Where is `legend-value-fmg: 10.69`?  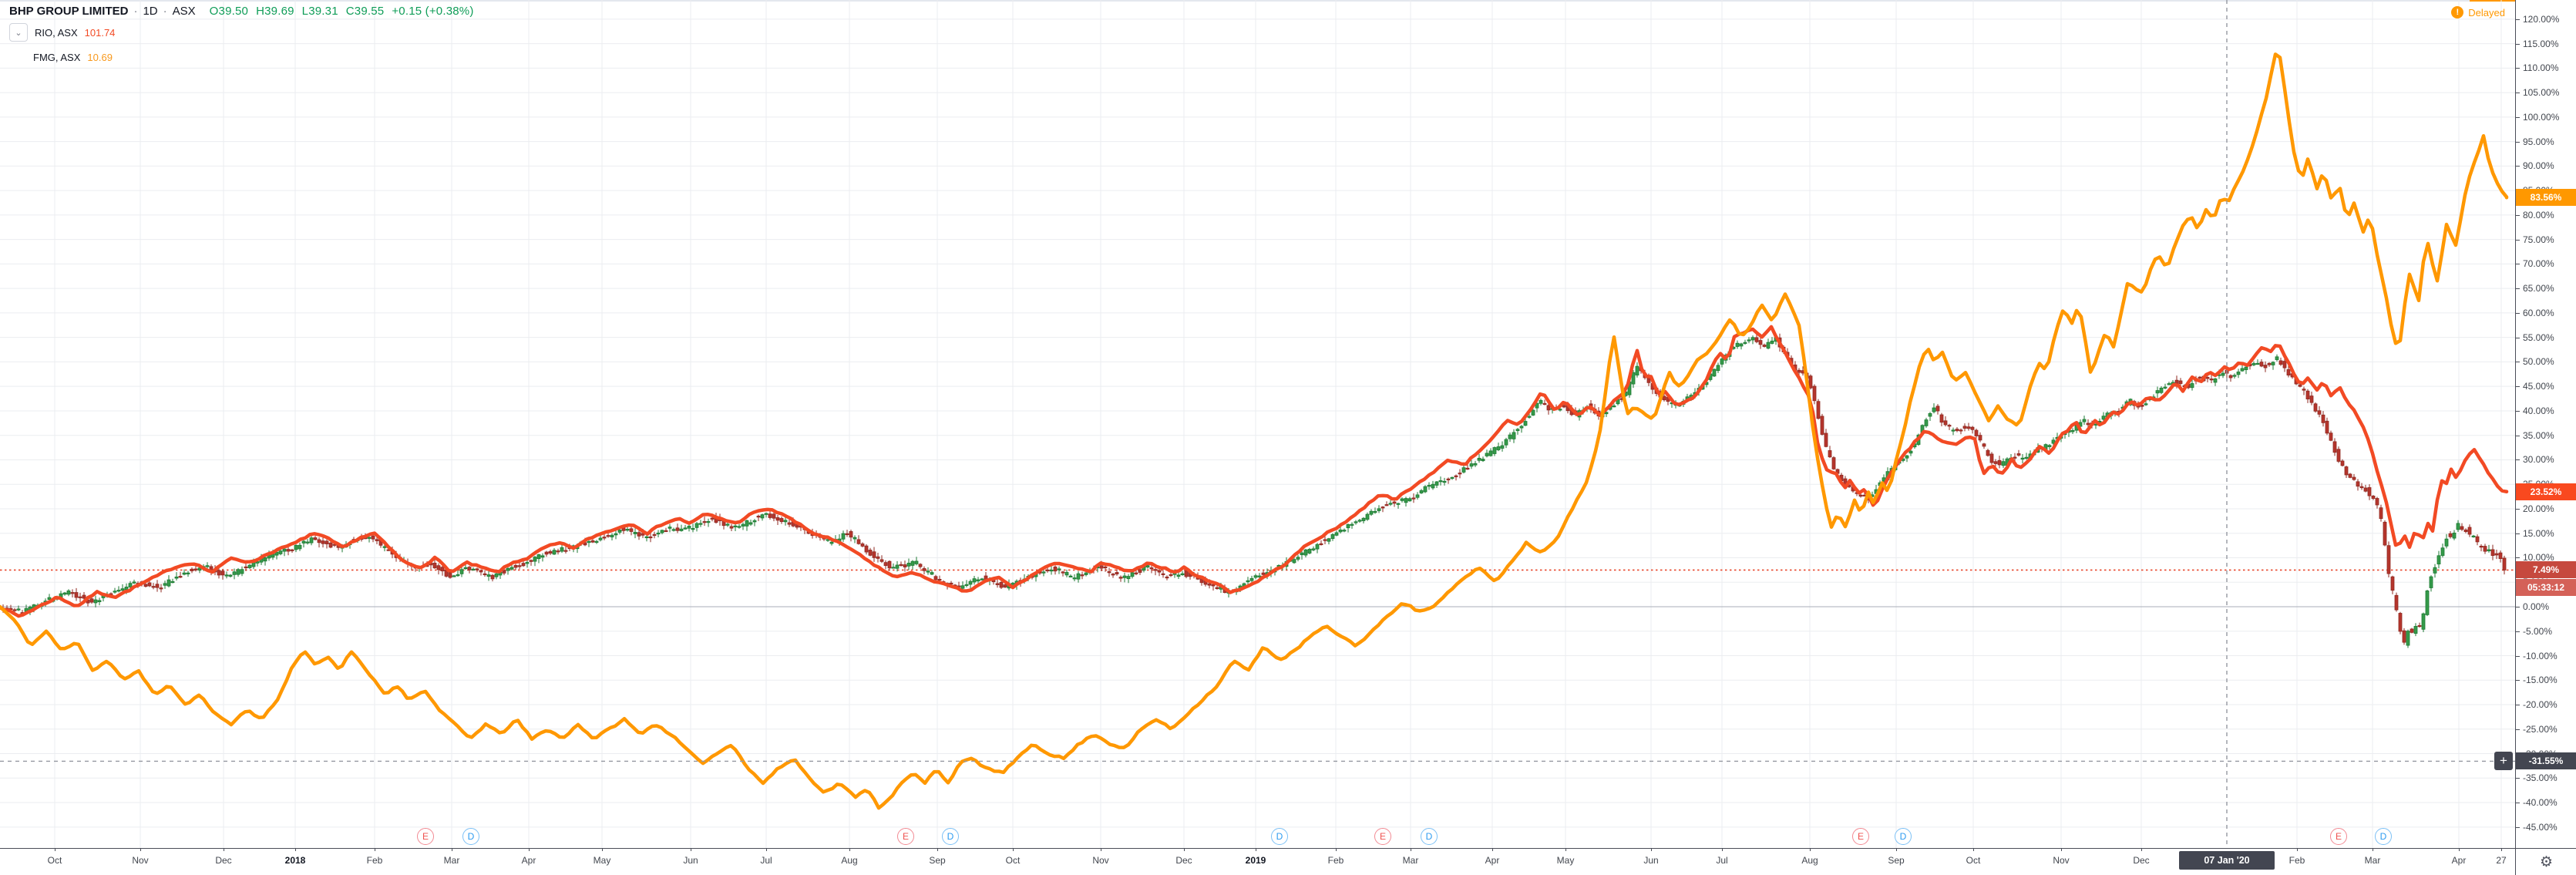
legend-value-fmg: 10.69 is located at coordinates (100, 57).